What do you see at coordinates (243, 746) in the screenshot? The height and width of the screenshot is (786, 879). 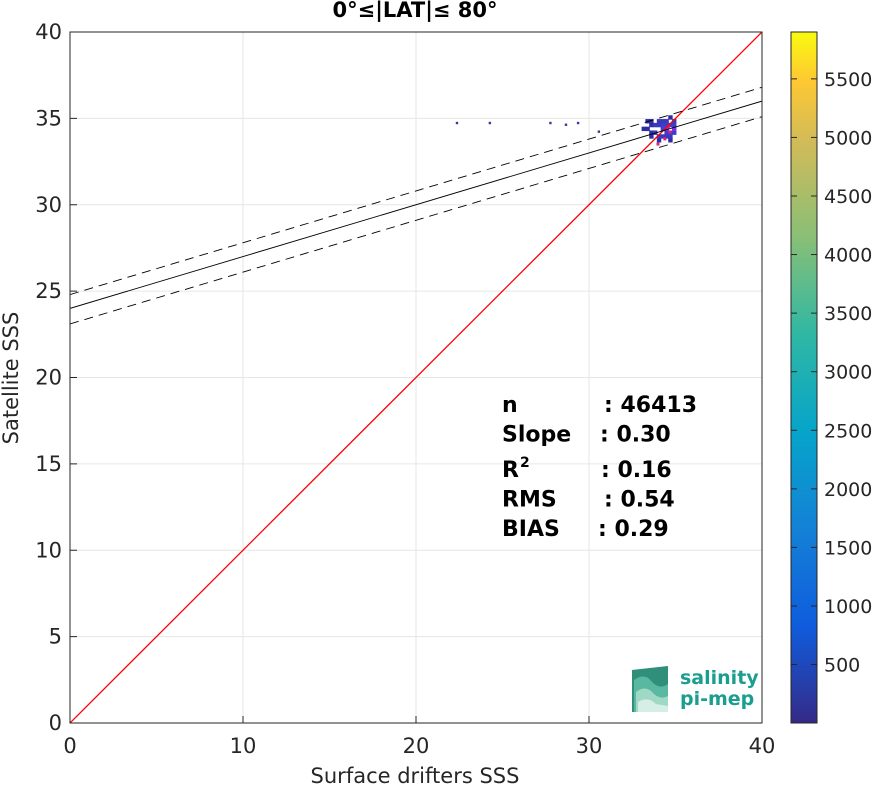 I see `x-tick-label: 10` at bounding box center [243, 746].